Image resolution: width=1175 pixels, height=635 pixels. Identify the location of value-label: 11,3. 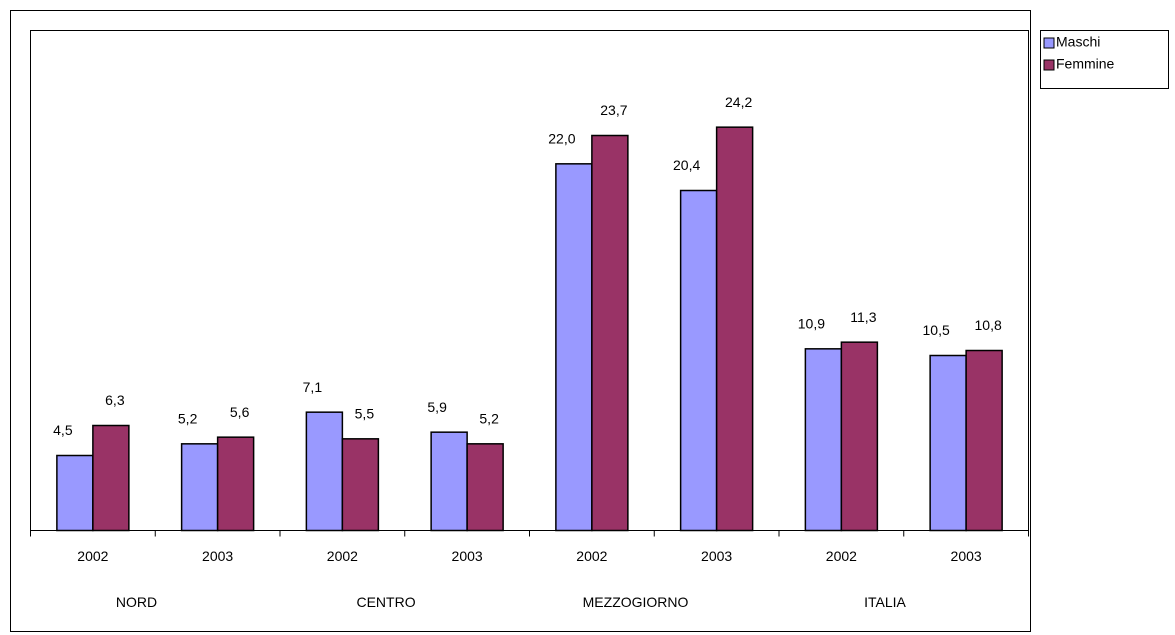
(863, 317).